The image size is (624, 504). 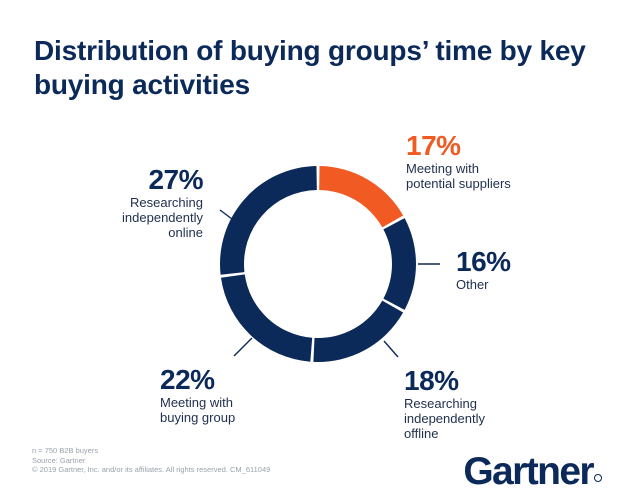 I want to click on slice-label-meeting-suppliers: 17% Meeting with potential suppliers, so click(x=458, y=161).